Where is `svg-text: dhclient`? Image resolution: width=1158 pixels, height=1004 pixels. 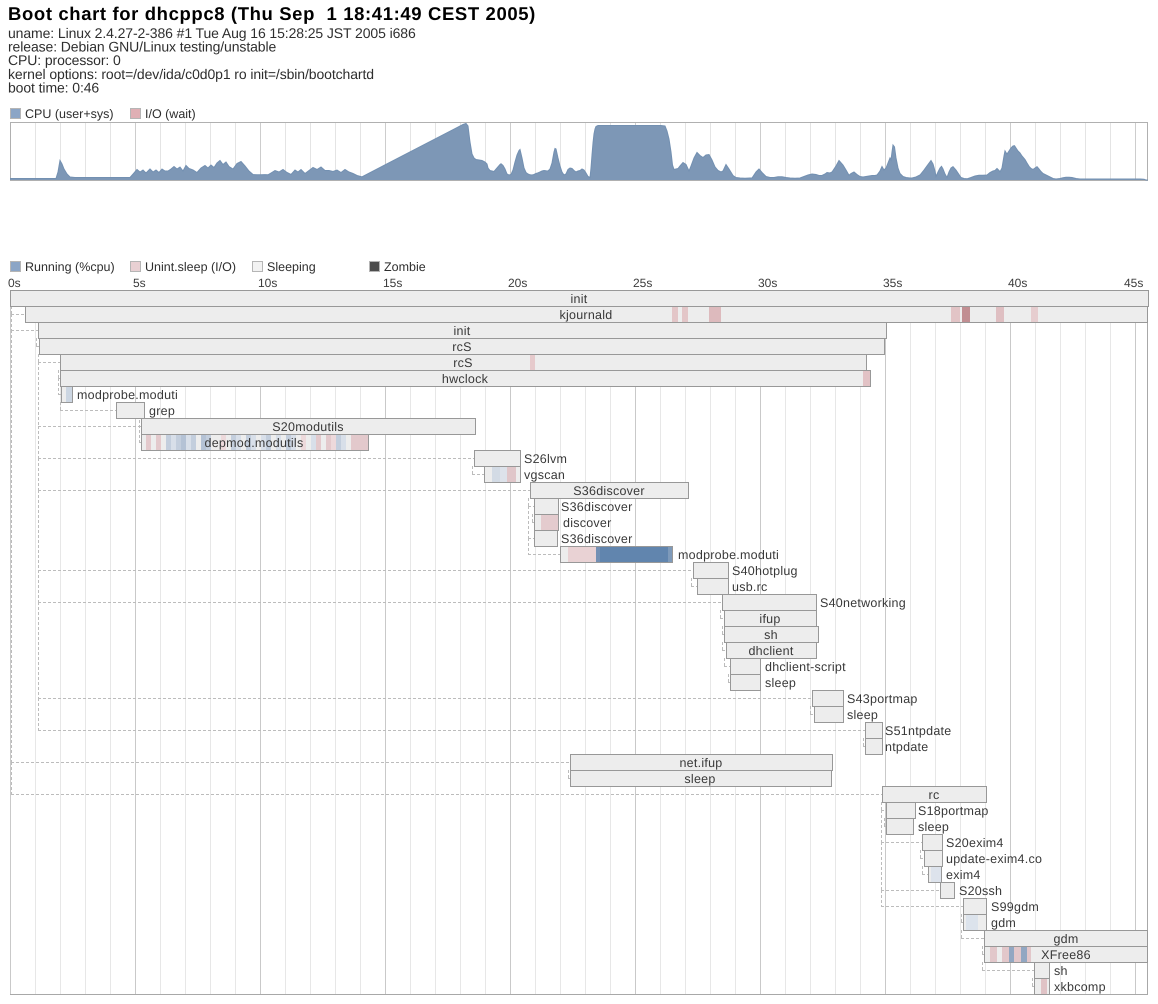
svg-text: dhclient is located at coordinates (770, 651).